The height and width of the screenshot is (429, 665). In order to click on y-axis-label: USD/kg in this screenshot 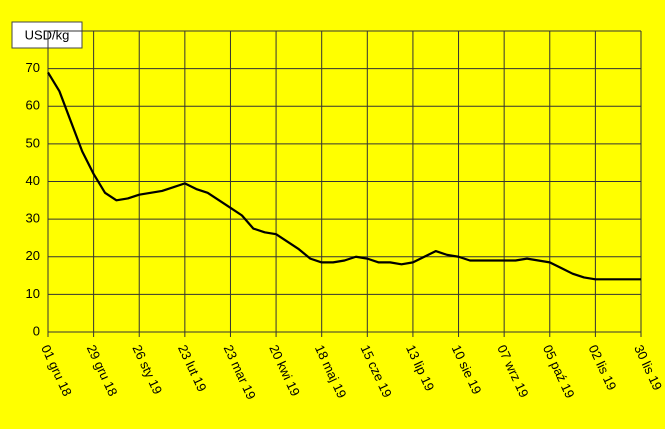, I will do `click(47, 34)`.